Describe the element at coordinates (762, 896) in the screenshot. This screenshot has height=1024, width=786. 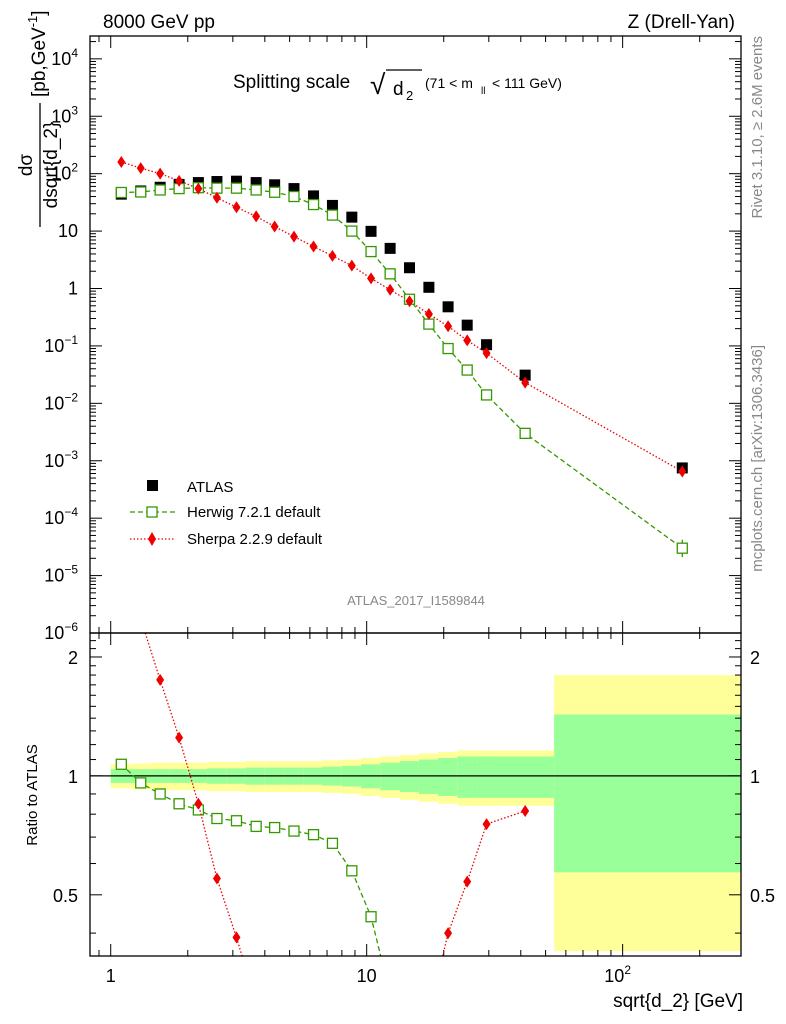
I see `ratio-tick-label-right: 0.5` at that location.